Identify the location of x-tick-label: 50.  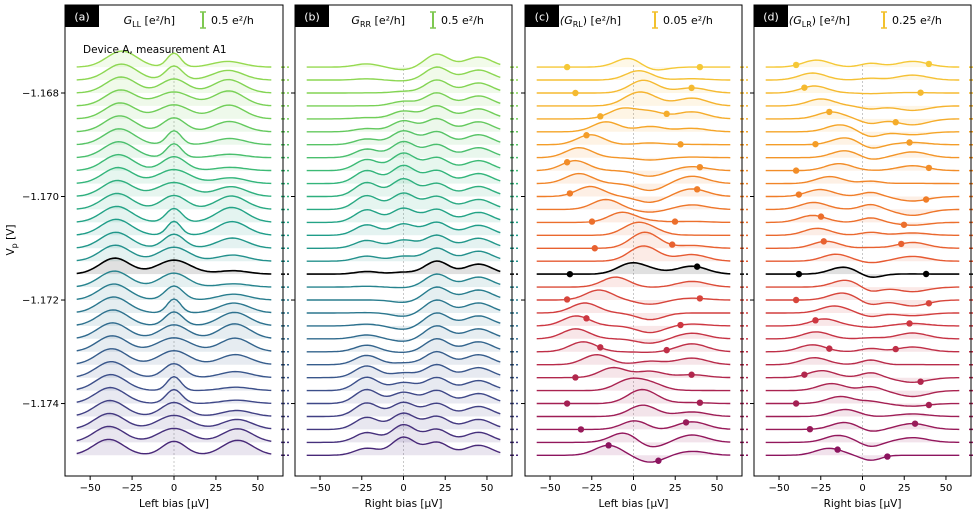
(257, 488).